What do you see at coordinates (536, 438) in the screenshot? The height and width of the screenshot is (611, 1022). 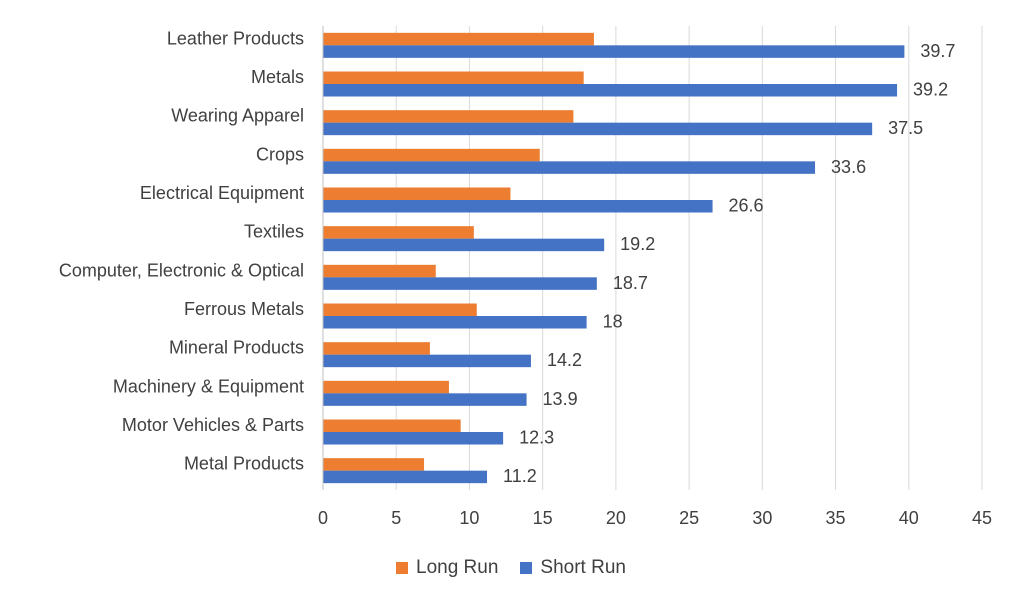 I see `data-label-short-run: 12.3` at bounding box center [536, 438].